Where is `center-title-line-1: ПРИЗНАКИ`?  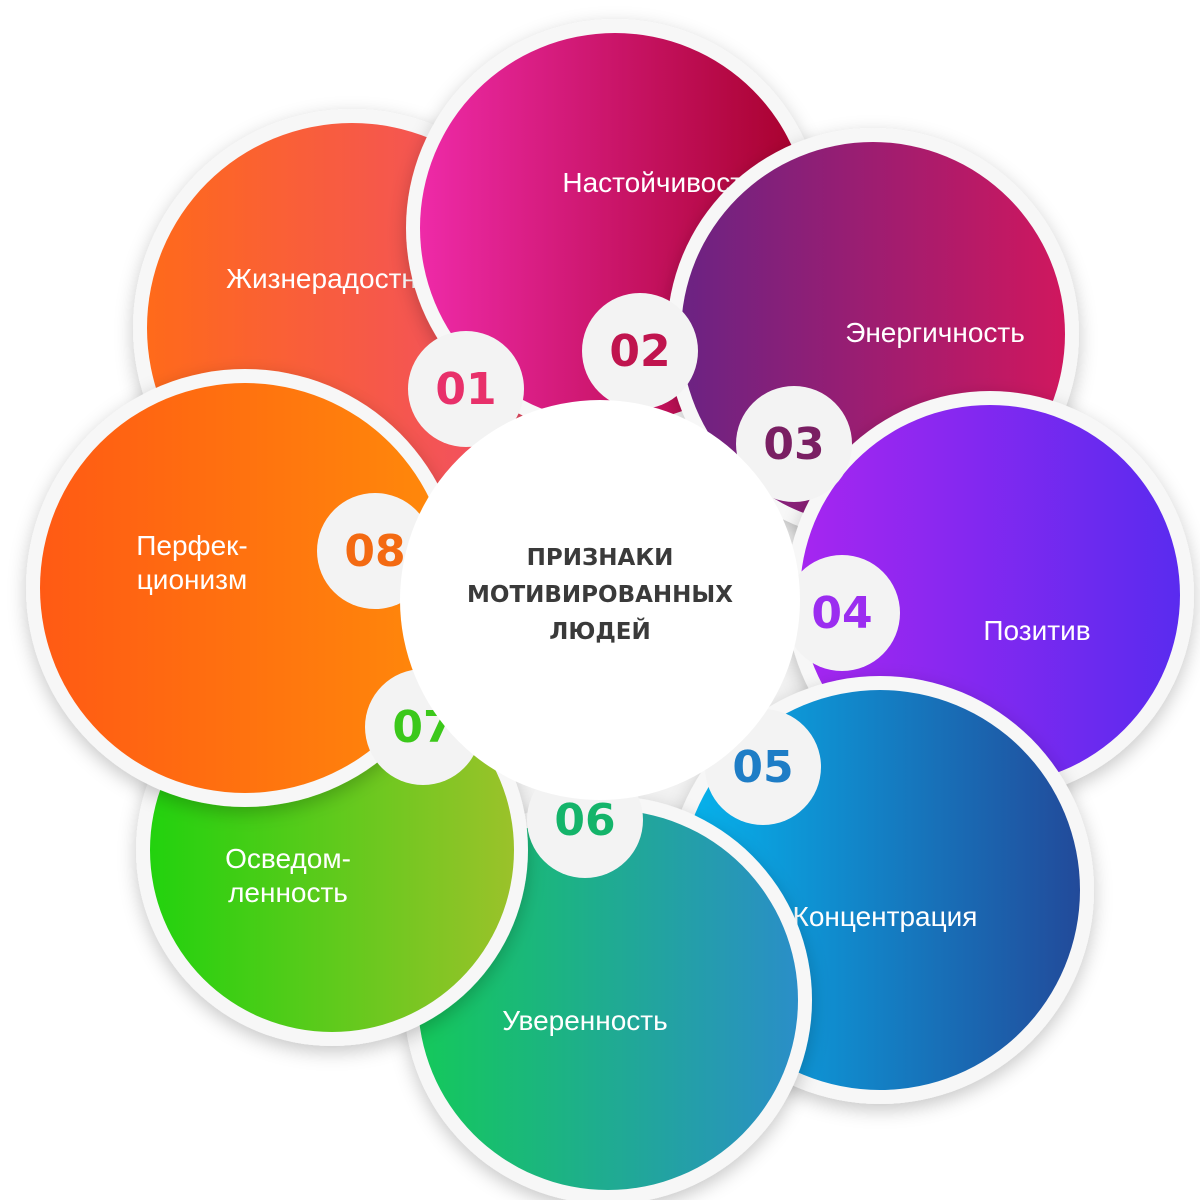
center-title-line-1: ПРИЗНАКИ is located at coordinates (600, 558).